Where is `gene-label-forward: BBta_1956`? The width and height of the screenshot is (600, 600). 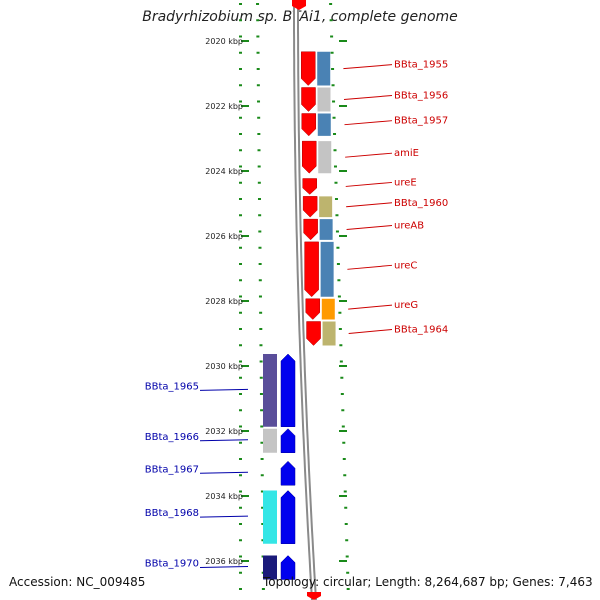
gene-label-forward: BBta_1956 is located at coordinates (421, 96).